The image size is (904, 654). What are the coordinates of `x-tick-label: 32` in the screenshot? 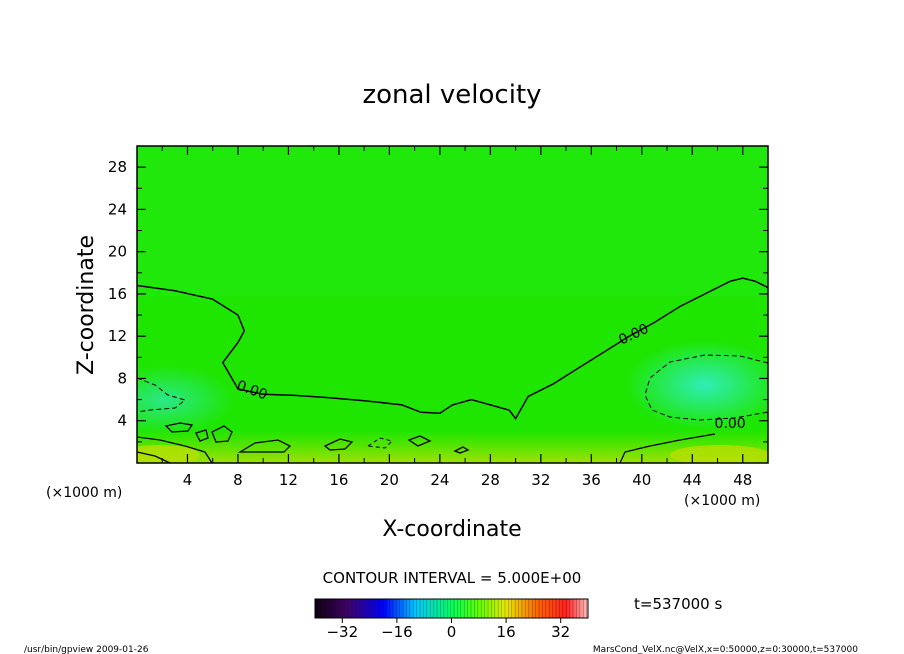 It's located at (540, 480).